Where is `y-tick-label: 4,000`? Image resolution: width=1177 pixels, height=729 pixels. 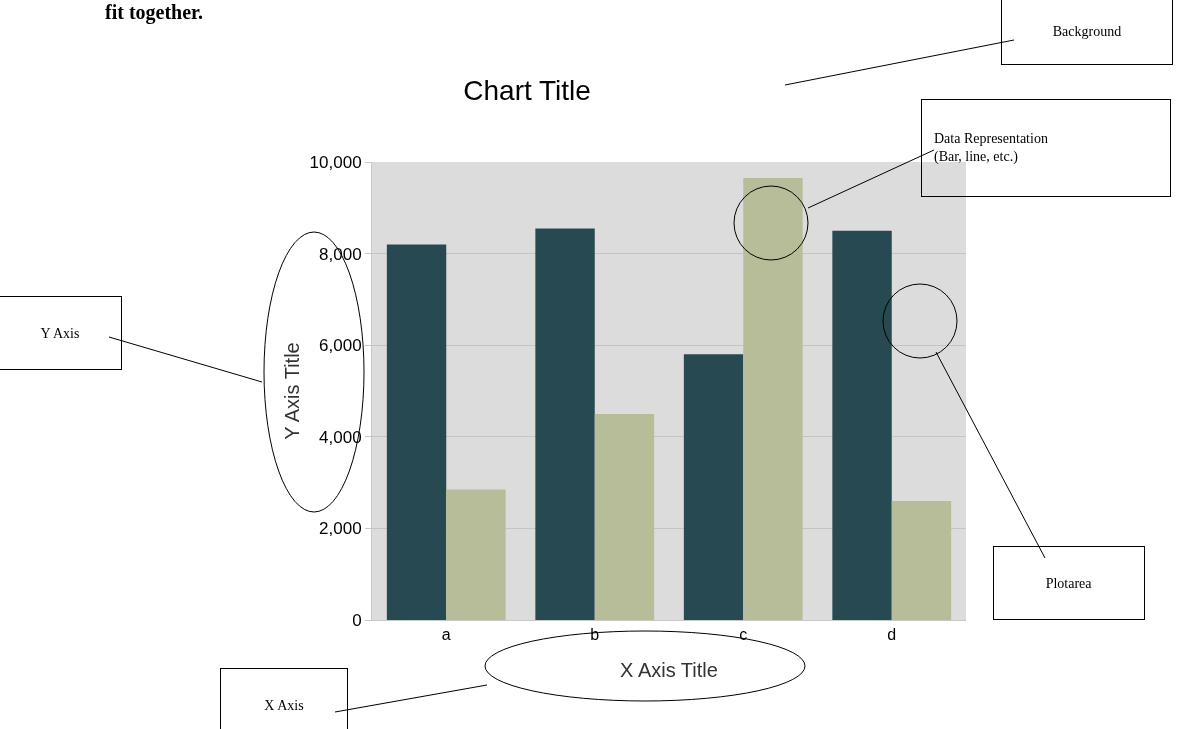
y-tick-label: 4,000 is located at coordinates (340, 437).